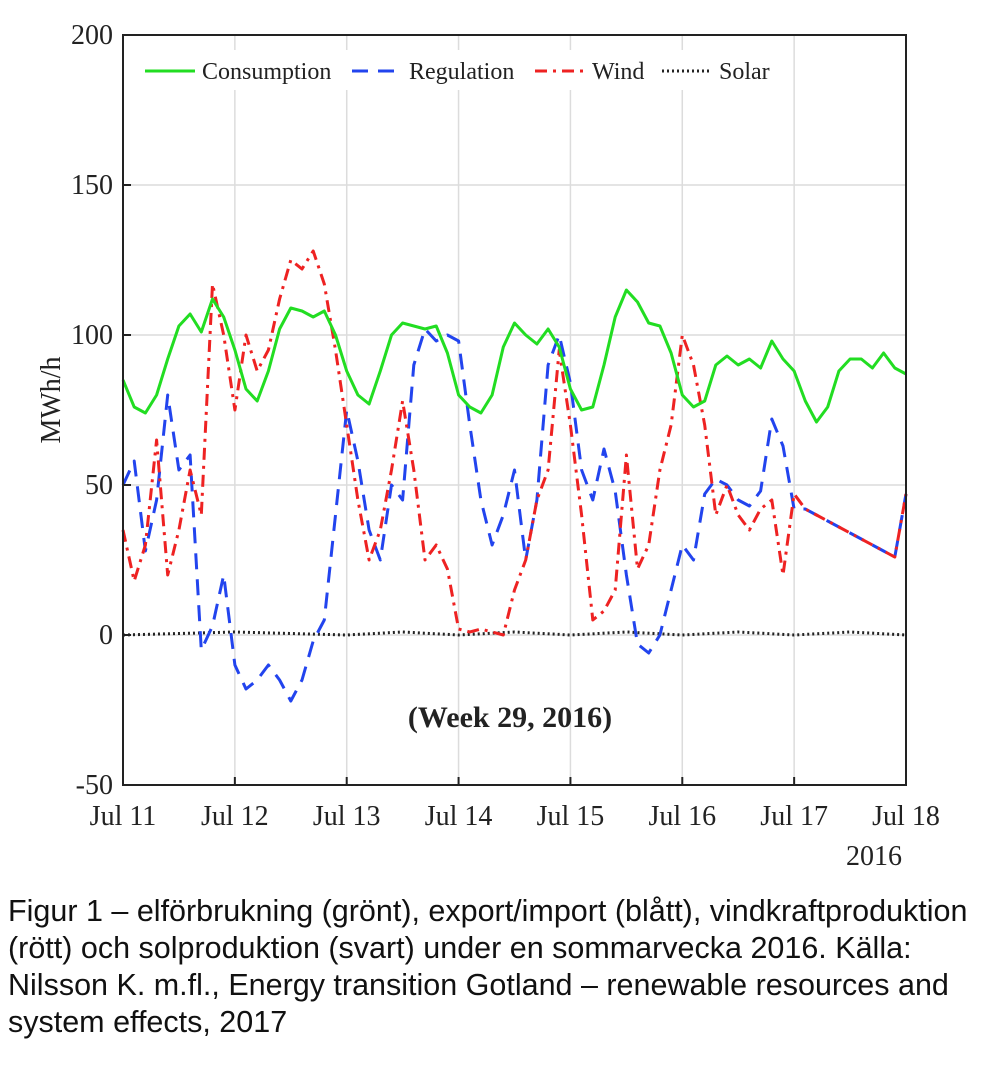 The height and width of the screenshot is (1078, 1008). What do you see at coordinates (682, 816) in the screenshot?
I see `x-tick-label: Jul 16` at bounding box center [682, 816].